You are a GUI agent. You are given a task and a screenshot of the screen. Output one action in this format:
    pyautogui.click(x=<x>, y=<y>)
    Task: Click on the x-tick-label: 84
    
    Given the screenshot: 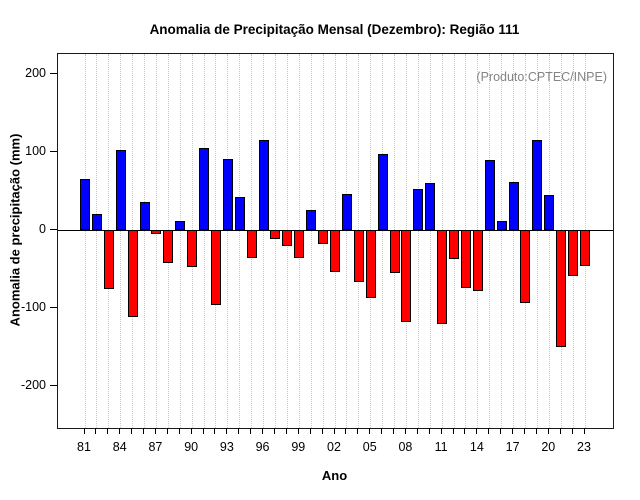 What is the action you would take?
    pyautogui.click(x=119, y=447)
    